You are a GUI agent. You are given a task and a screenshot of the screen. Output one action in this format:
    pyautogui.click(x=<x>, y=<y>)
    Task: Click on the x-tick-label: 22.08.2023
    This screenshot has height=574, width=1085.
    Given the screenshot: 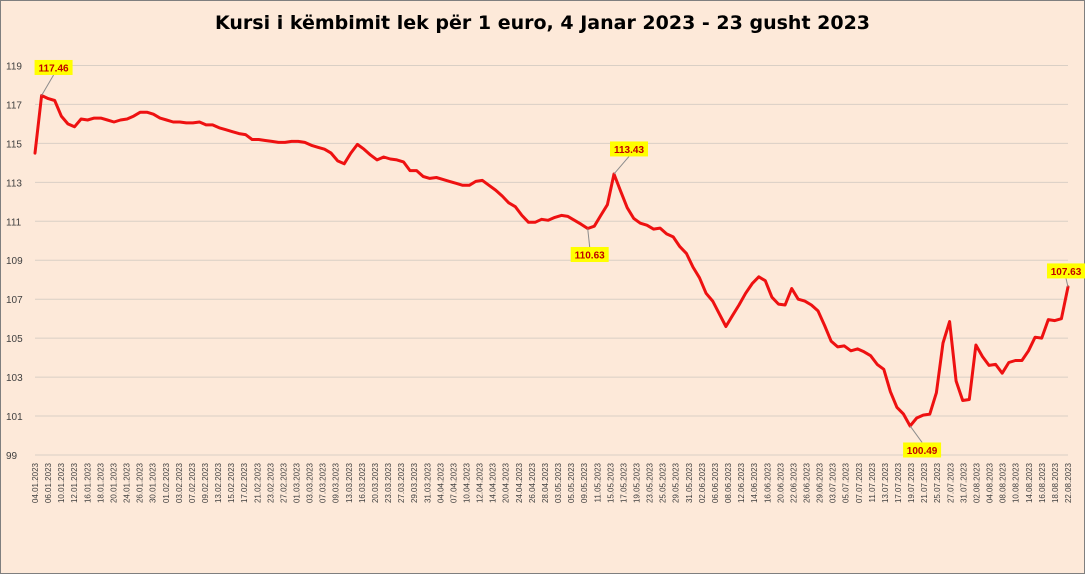 What is the action you would take?
    pyautogui.click(x=1068, y=482)
    